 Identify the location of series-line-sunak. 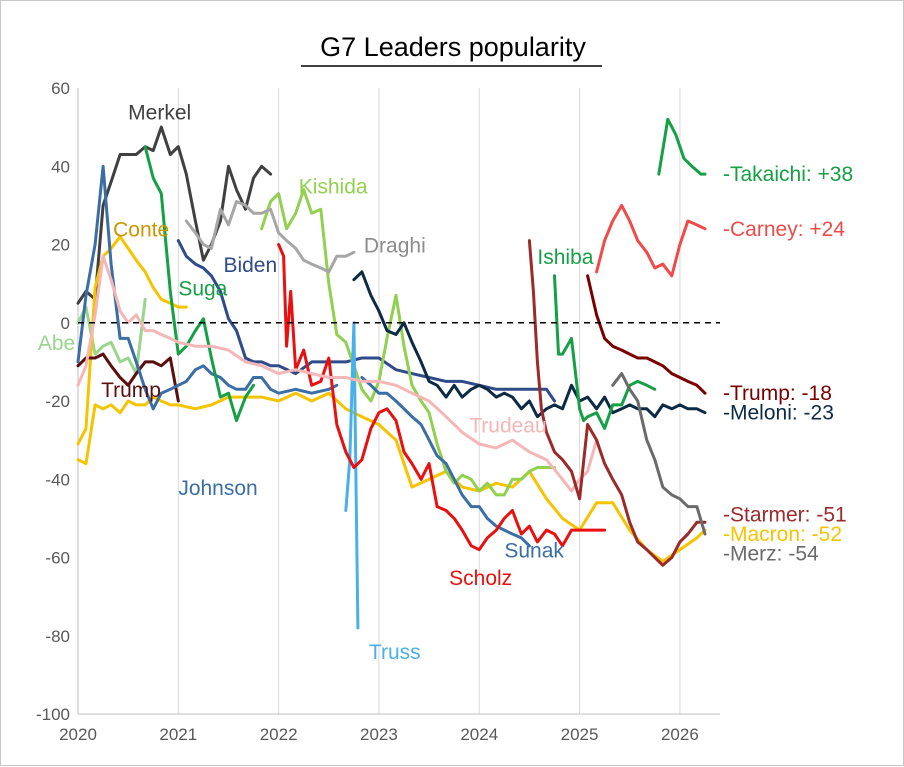
(445, 462).